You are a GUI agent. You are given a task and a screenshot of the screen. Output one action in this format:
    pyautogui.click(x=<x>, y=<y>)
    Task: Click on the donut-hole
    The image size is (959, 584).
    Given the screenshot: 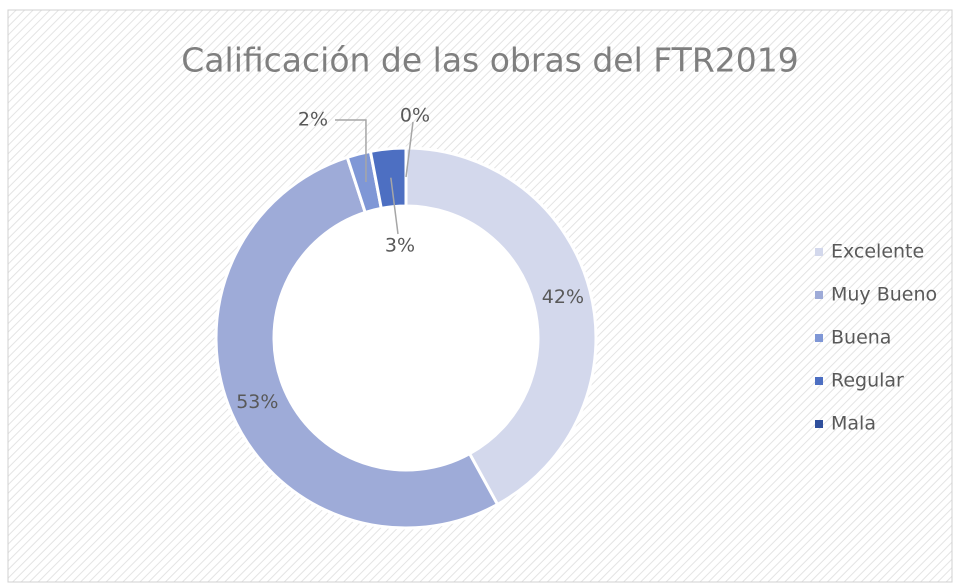 What is the action you would take?
    pyautogui.click(x=406, y=338)
    